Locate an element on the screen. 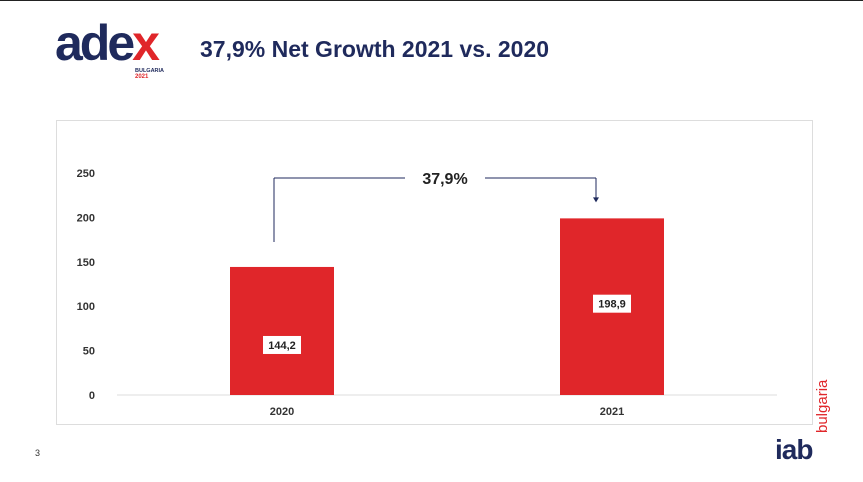  y-tick-label: 200 is located at coordinates (86, 218).